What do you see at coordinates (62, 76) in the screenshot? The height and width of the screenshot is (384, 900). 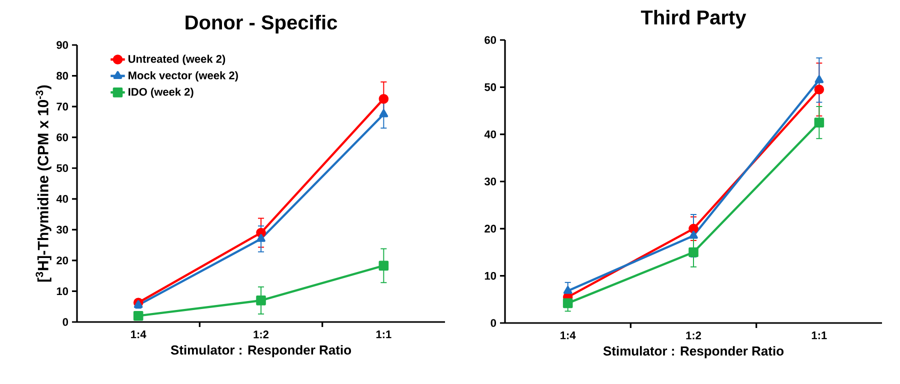 I see `y-tick-label: 80` at bounding box center [62, 76].